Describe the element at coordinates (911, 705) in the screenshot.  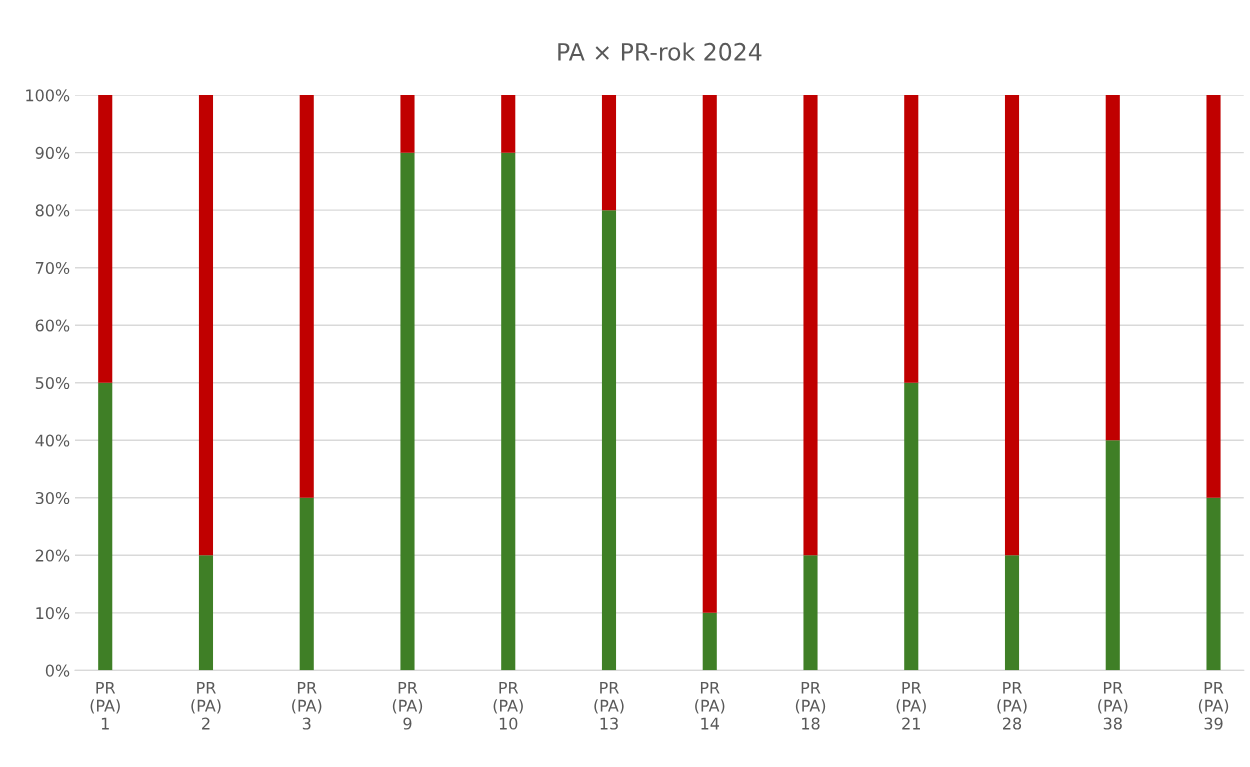
I see `x-tick-label: PR (PA) 21` at that location.